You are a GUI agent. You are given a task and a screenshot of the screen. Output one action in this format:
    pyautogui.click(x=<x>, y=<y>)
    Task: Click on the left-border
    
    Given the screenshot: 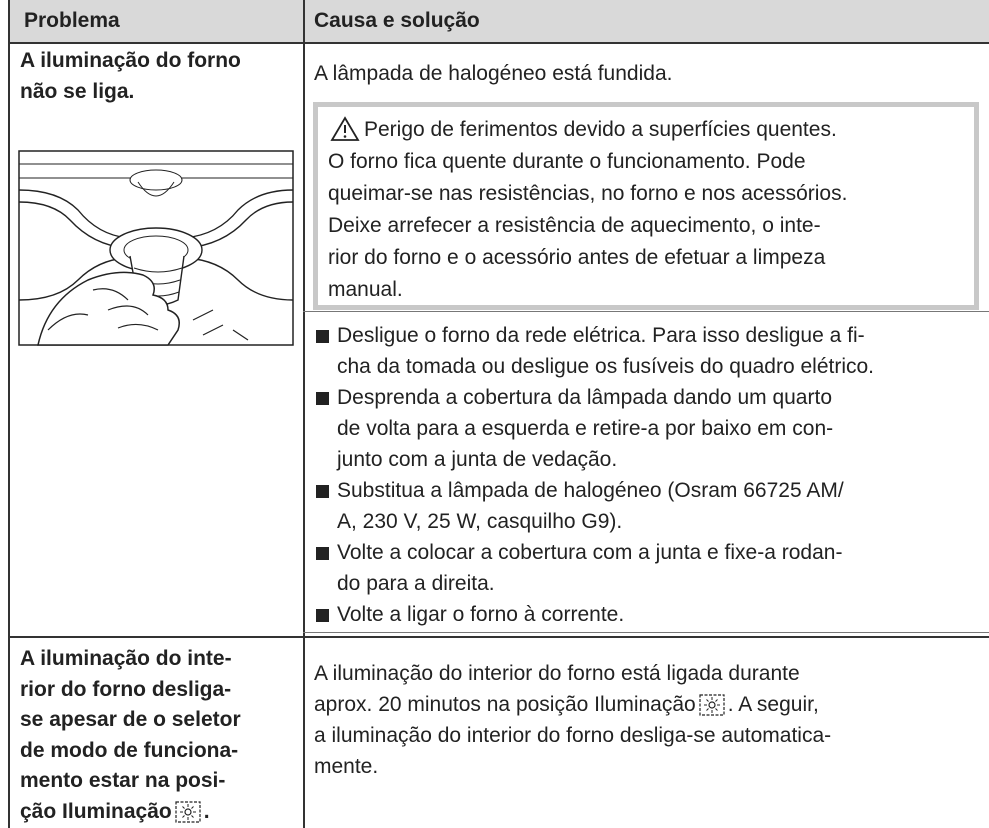 What is the action you would take?
    pyautogui.click(x=9, y=414)
    